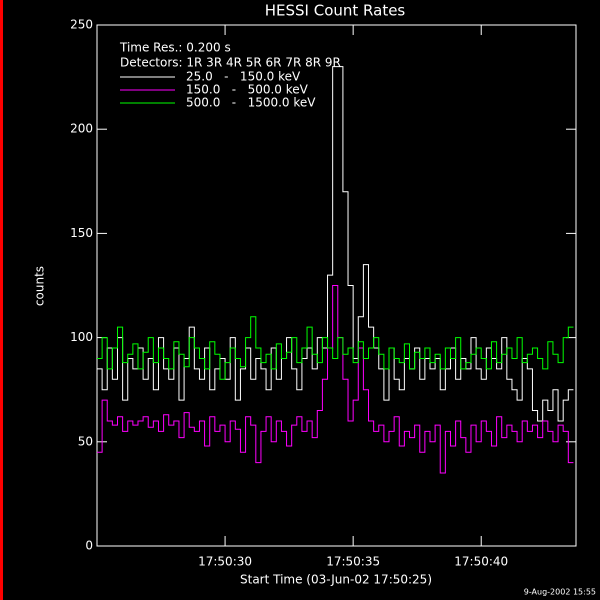 This screenshot has width=600, height=600. What do you see at coordinates (81, 25) in the screenshot?
I see `y-tick-label: 250` at bounding box center [81, 25].